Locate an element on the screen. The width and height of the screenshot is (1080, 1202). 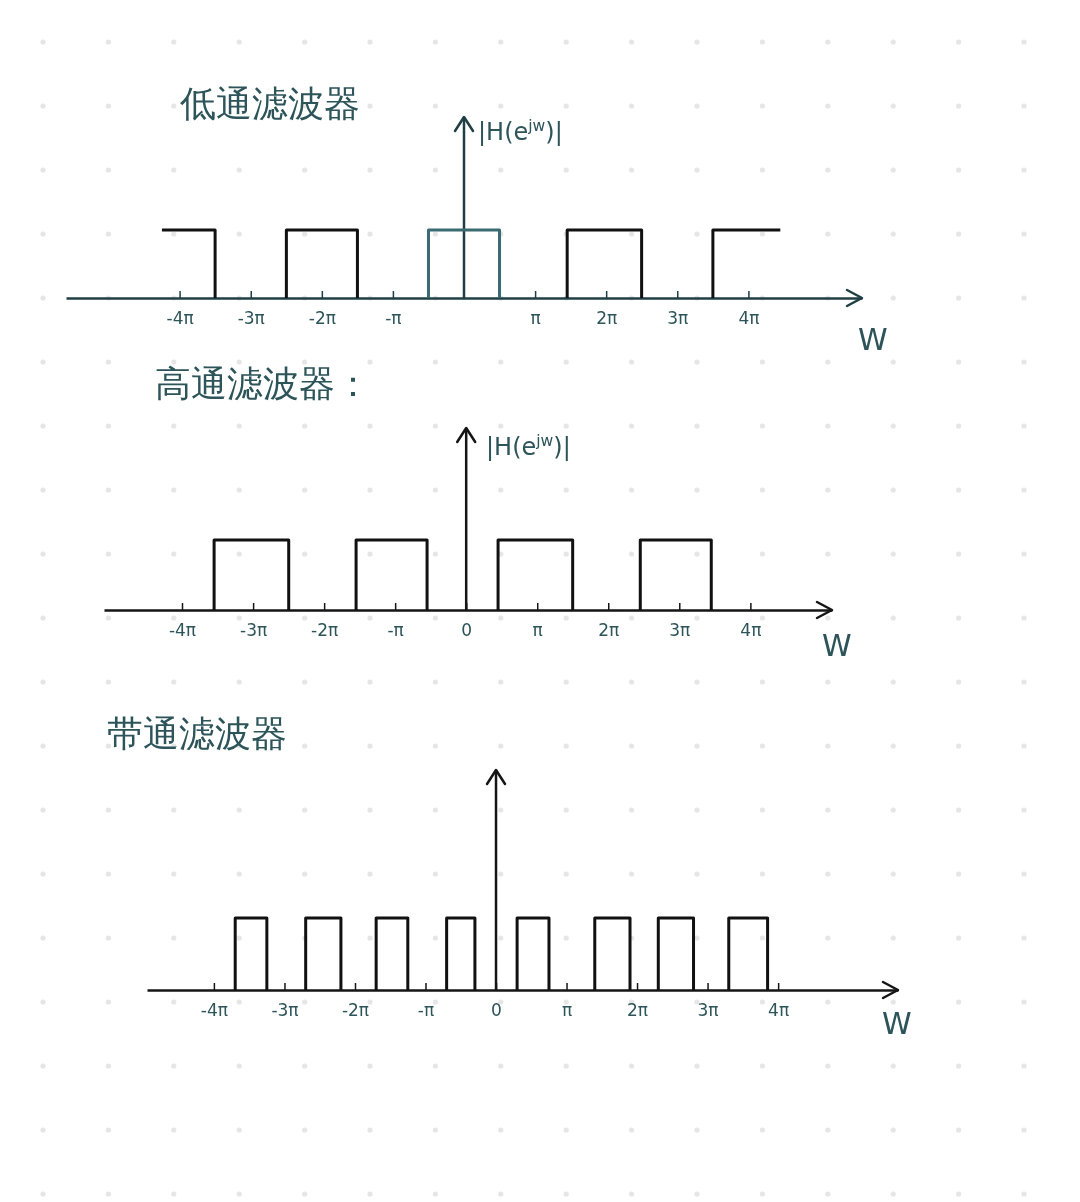
chart-title: 带通滤波器 is located at coordinates (197, 733).